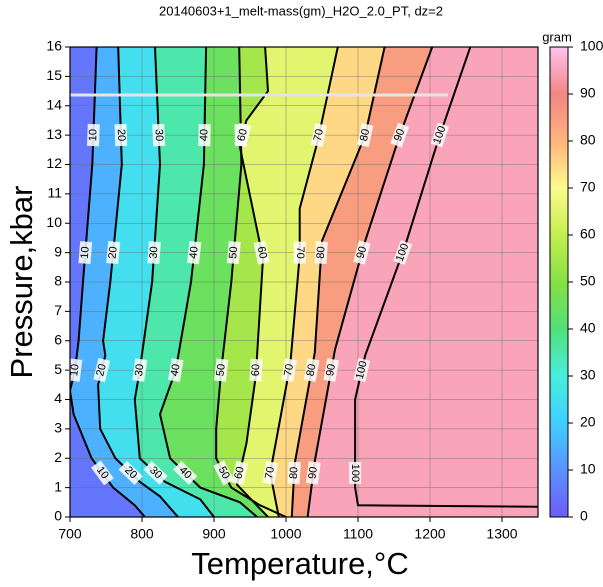  Describe the element at coordinates (214, 534) in the screenshot. I see `x-tick-label: 900` at that location.